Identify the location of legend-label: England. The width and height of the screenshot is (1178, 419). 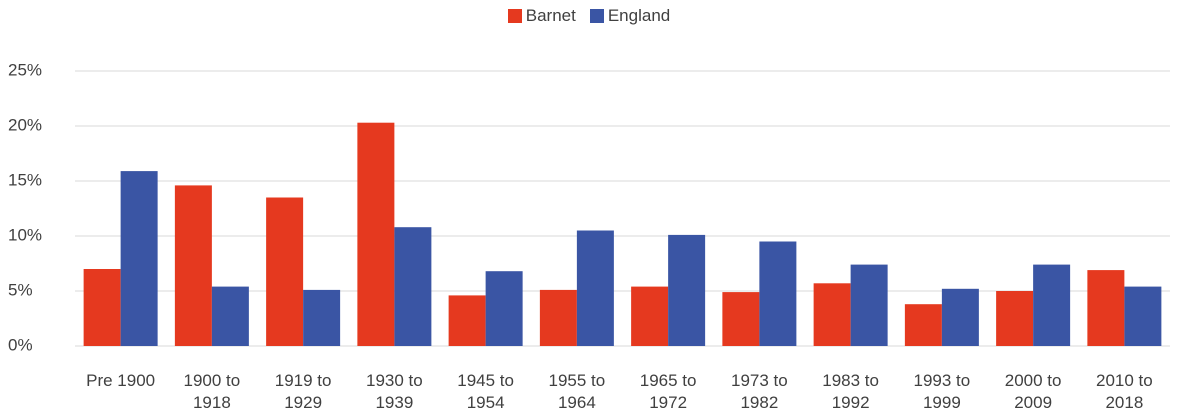
(639, 15).